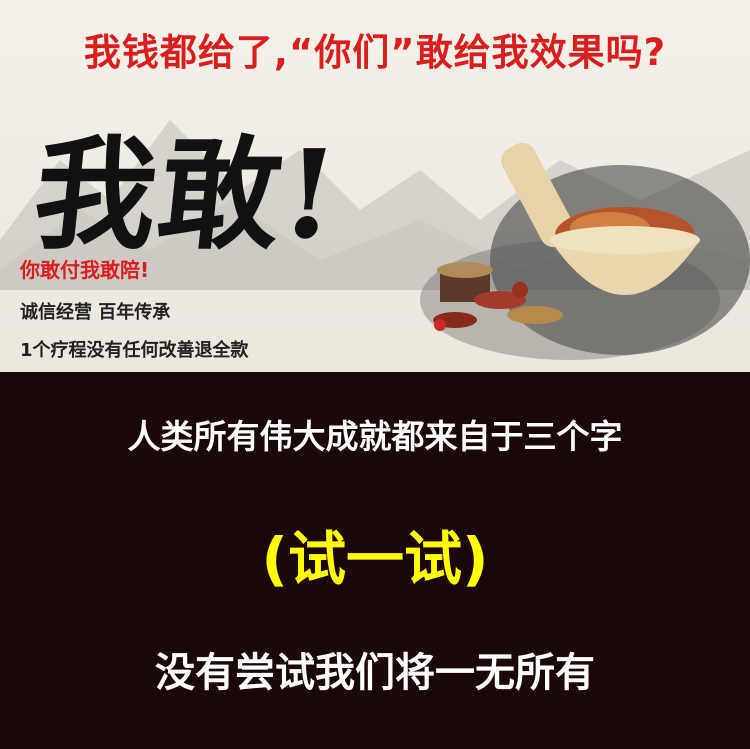  What do you see at coordinates (134, 350) in the screenshot?
I see `refund-text: 1个疗程没有任何改善退全款` at bounding box center [134, 350].